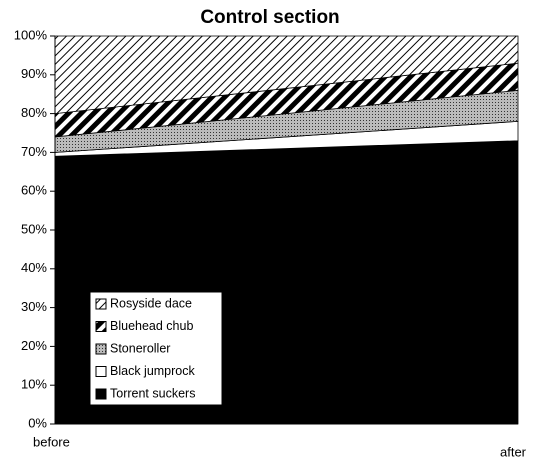 This screenshot has height=464, width=533. What do you see at coordinates (37, 422) in the screenshot?
I see `y-tick-label: 0%` at bounding box center [37, 422].